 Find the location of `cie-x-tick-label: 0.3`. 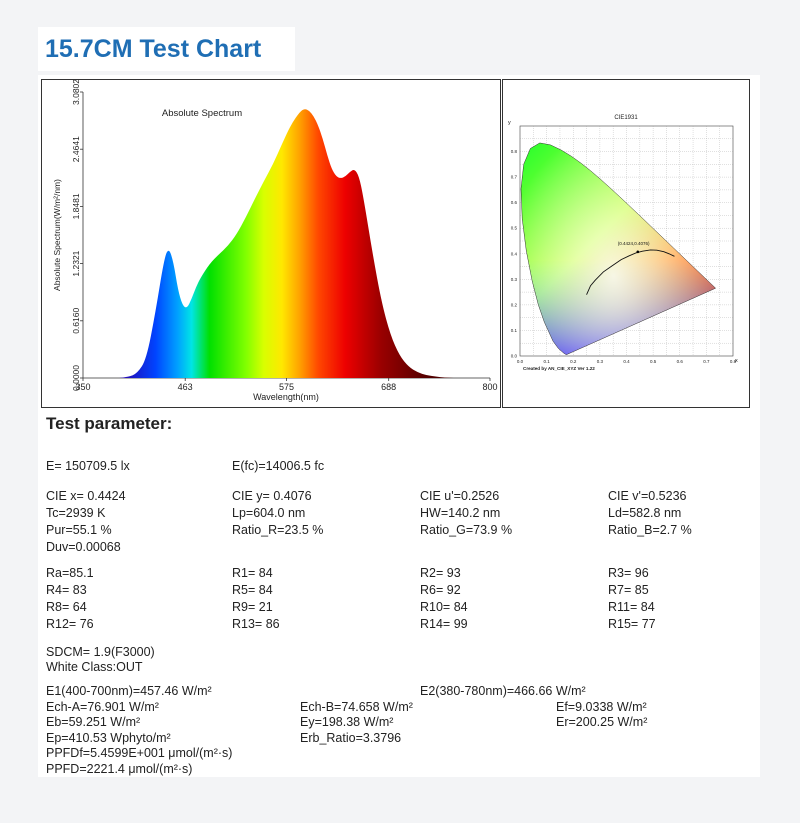

cie-x-tick-label: 0.3 is located at coordinates (600, 361).